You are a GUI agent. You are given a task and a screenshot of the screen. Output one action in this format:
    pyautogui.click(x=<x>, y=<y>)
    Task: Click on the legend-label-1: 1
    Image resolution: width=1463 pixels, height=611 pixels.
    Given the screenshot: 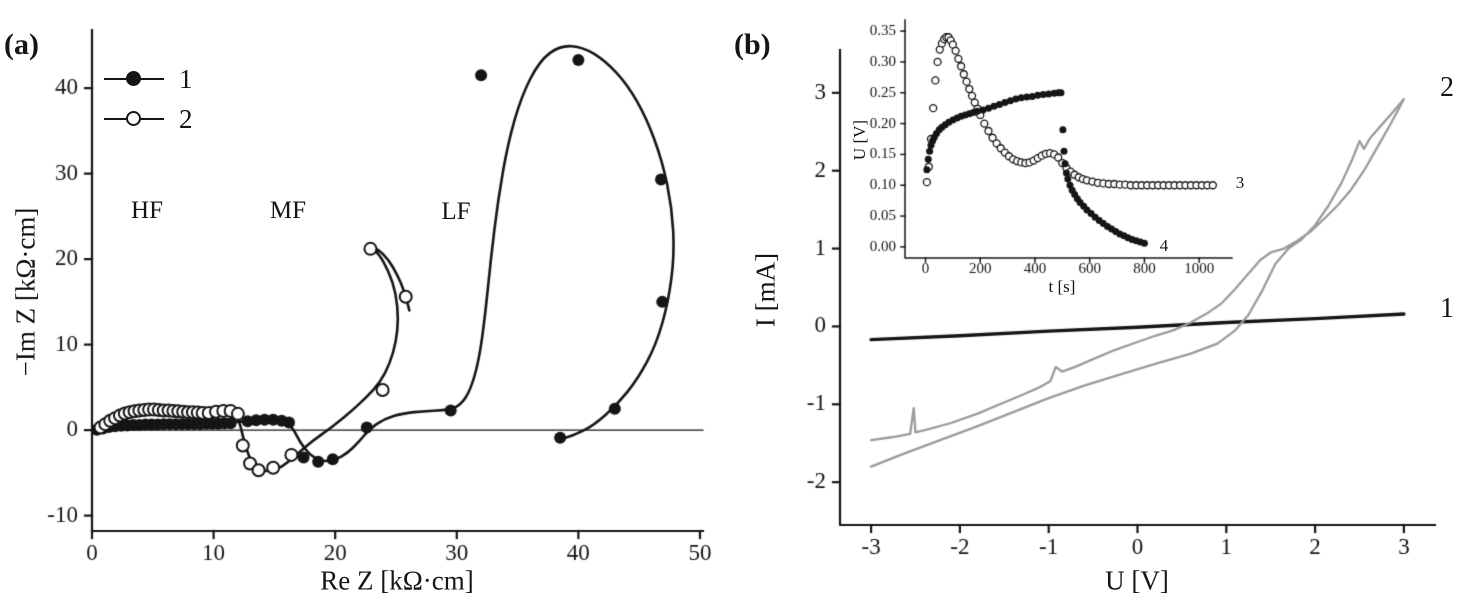 What is the action you would take?
    pyautogui.click(x=186, y=79)
    